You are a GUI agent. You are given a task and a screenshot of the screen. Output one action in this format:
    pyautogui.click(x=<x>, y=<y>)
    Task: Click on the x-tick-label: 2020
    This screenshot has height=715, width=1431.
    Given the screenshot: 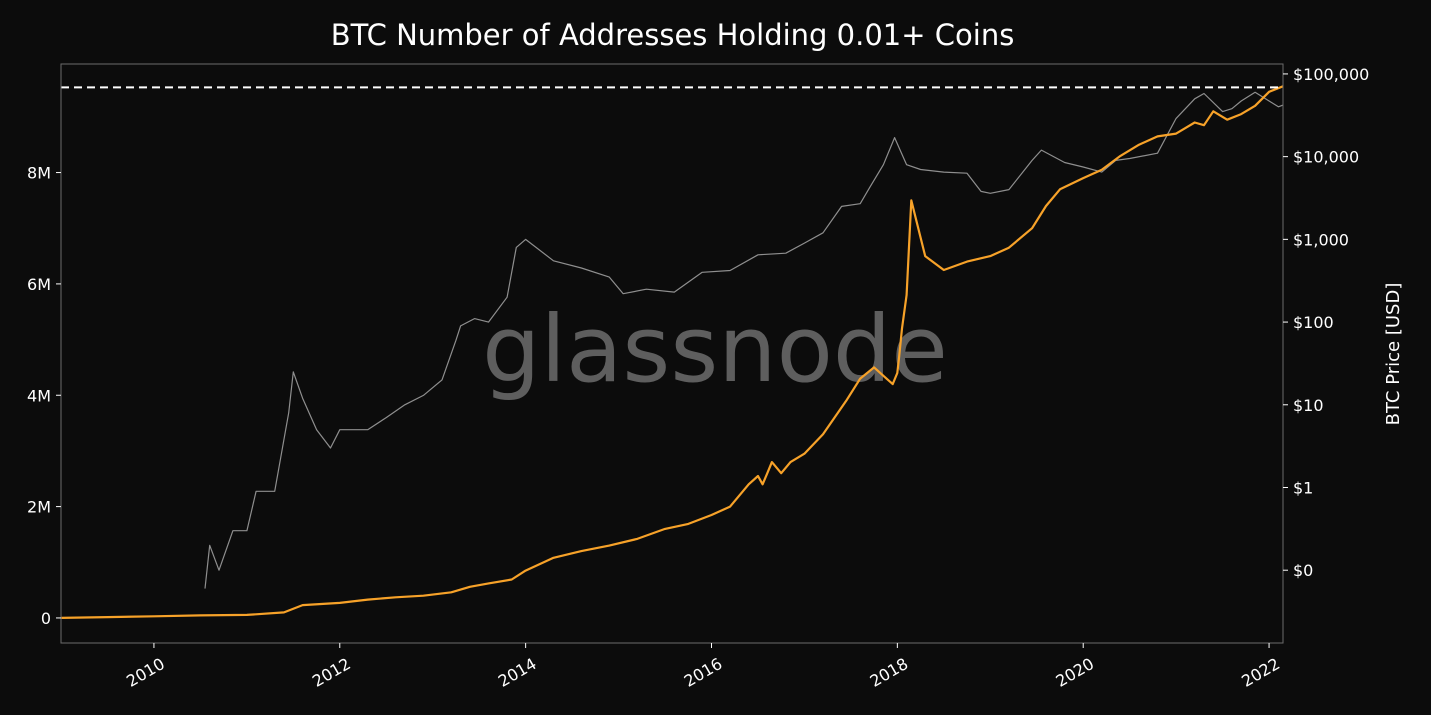 What is the action you would take?
    pyautogui.click(x=1074, y=672)
    